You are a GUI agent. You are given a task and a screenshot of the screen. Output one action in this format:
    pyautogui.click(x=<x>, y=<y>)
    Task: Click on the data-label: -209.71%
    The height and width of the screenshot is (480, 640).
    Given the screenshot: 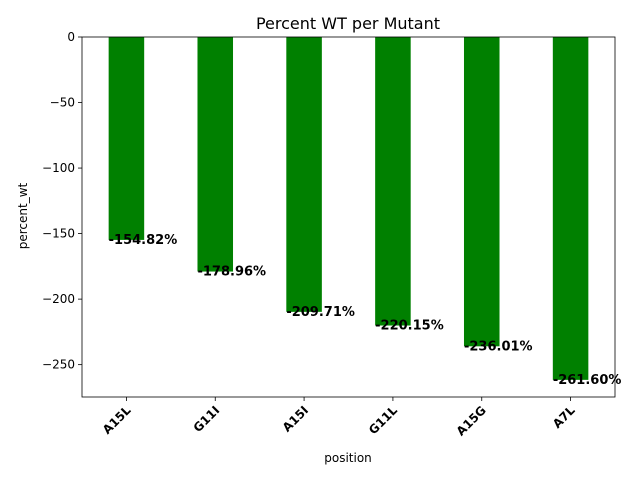 What is the action you would take?
    pyautogui.click(x=320, y=312)
    